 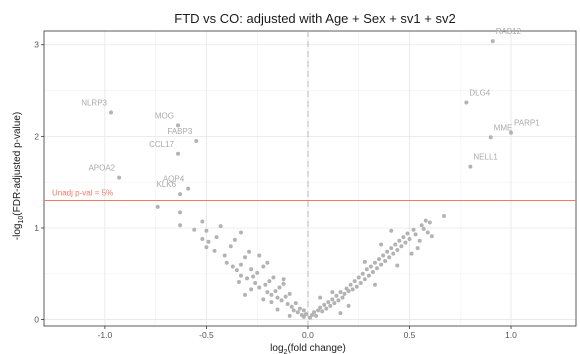 I want to click on gene-label: AQP4, so click(x=174, y=179).